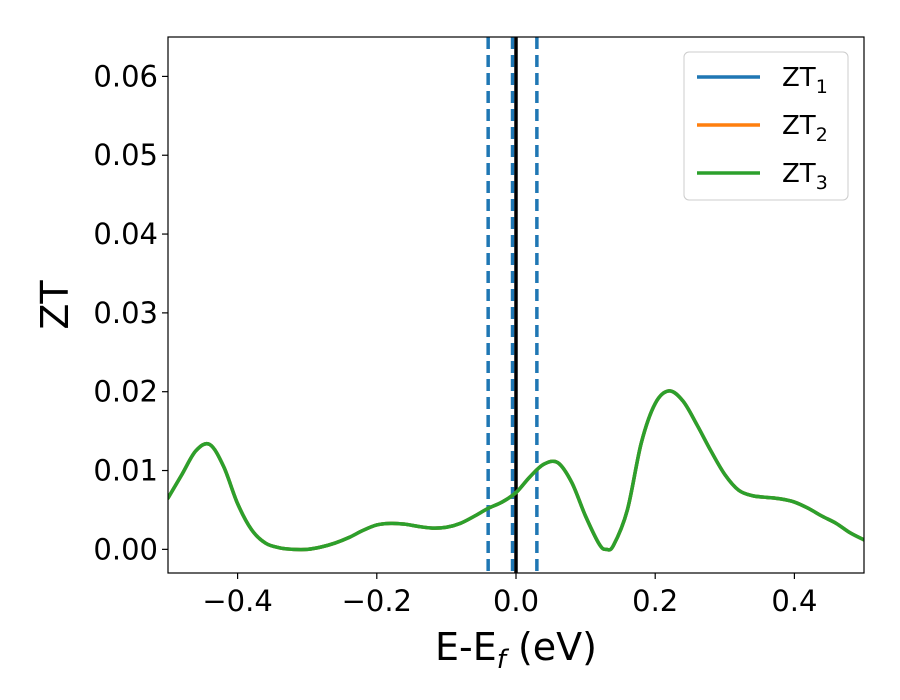  Describe the element at coordinates (655, 601) in the screenshot. I see `x-tick-label: 0.2` at that location.